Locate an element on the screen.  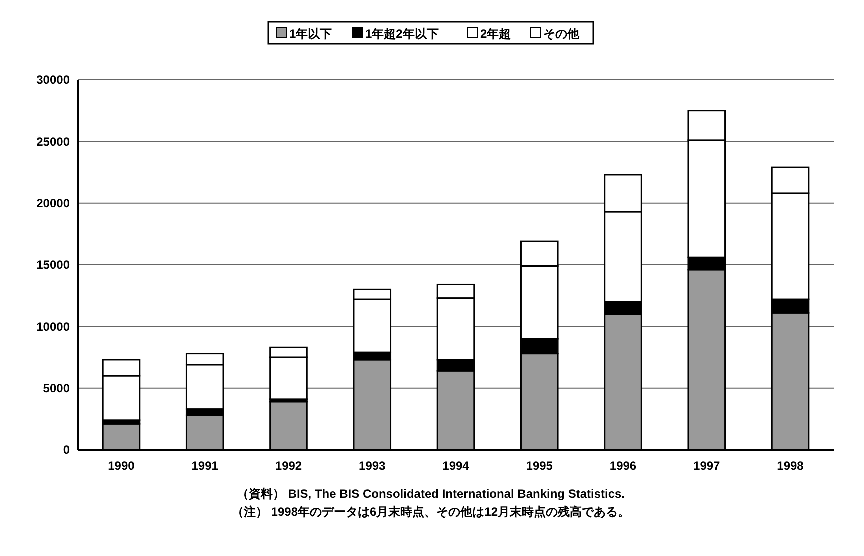
legend-label: その他 is located at coordinates (562, 34).